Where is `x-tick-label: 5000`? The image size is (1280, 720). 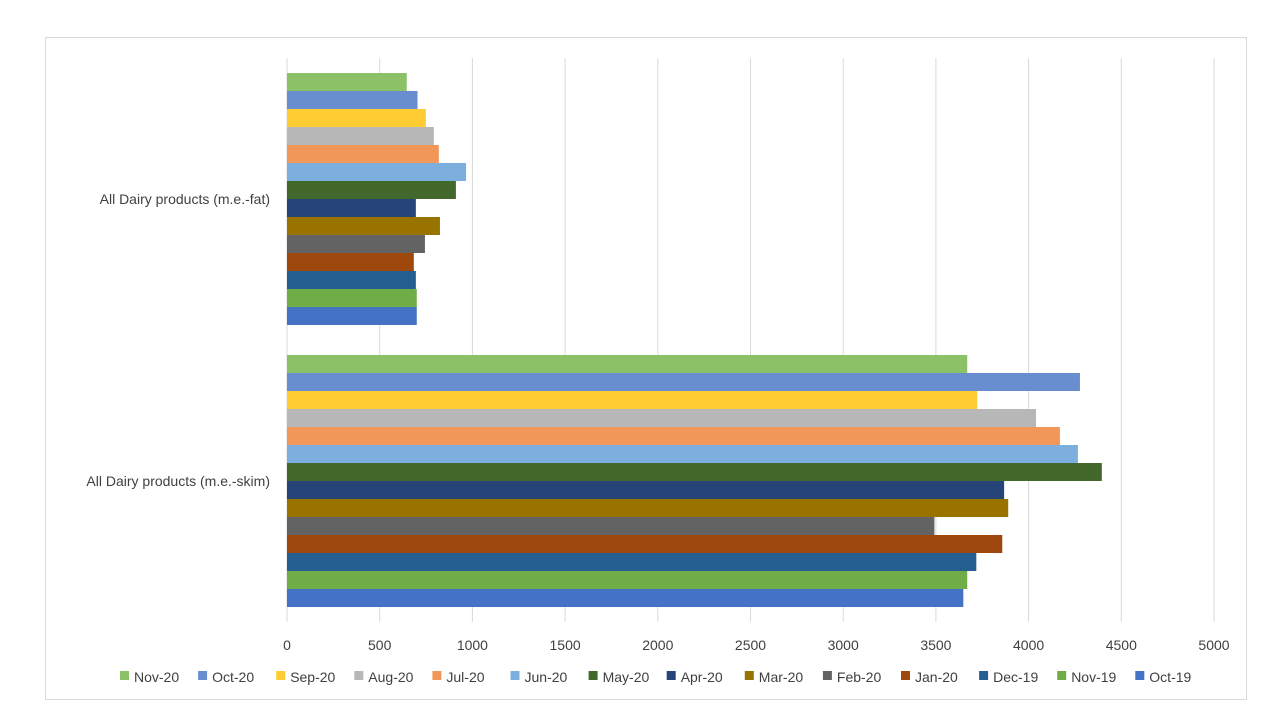
x-tick-label: 5000 is located at coordinates (1213, 645).